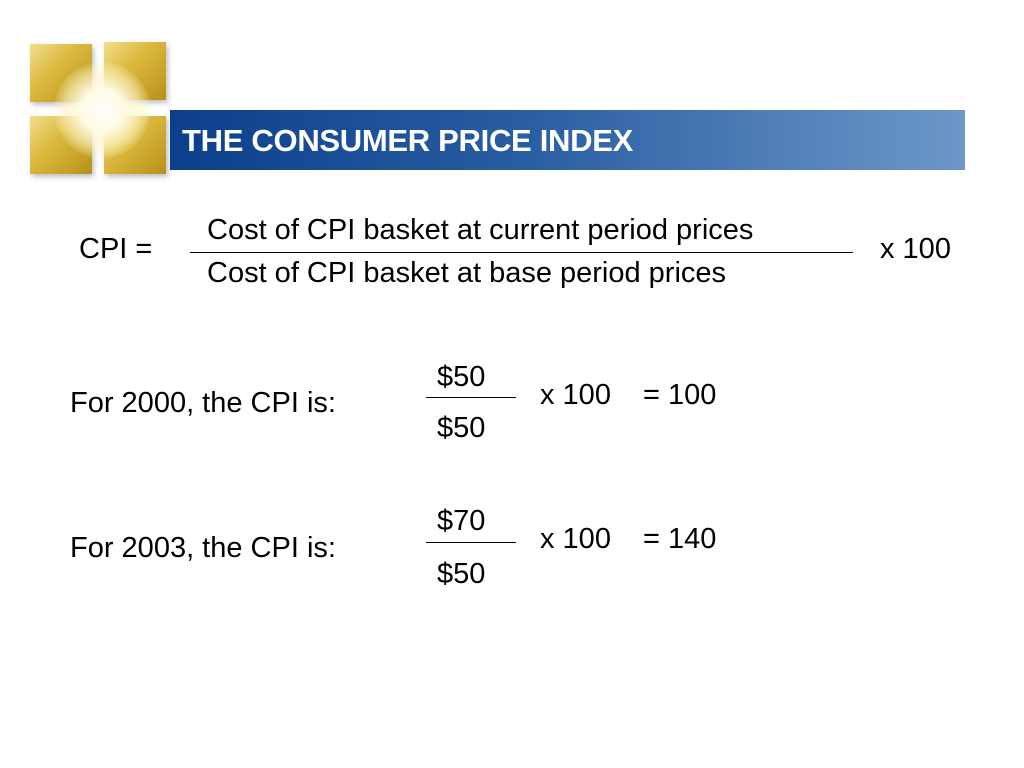 This screenshot has width=1024, height=768. Describe the element at coordinates (915, 249) in the screenshot. I see `formula-multiplier: x 100` at that location.